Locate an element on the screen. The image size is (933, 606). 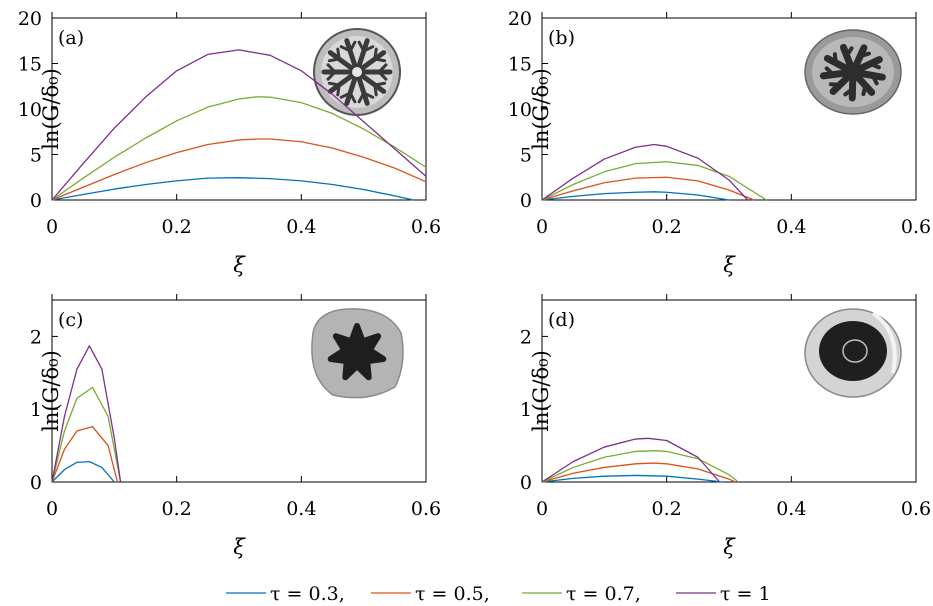
inset-branched-pattern is located at coordinates (853, 72).